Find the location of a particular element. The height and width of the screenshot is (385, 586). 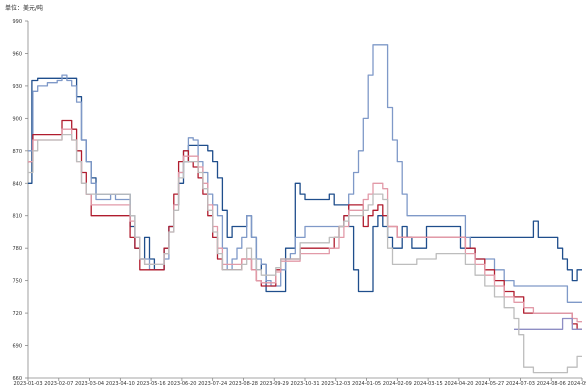

x-tick-label: 2023-07-24 is located at coordinates (212, 383).